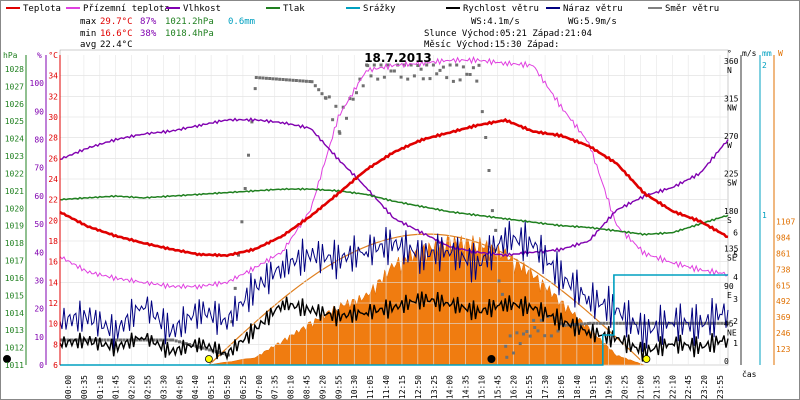 This screenshot has height=400, width=800. What do you see at coordinates (14, 121) in the screenshot?
I see `pressure-tick: 1025` at bounding box center [14, 121].